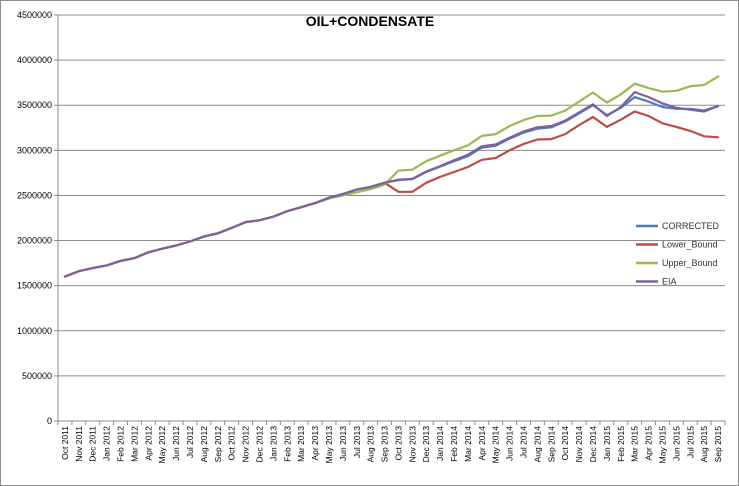 The width and height of the screenshot is (739, 486). Describe the element at coordinates (593, 444) in the screenshot. I see `x-tick-label: Dec 2014` at that location.